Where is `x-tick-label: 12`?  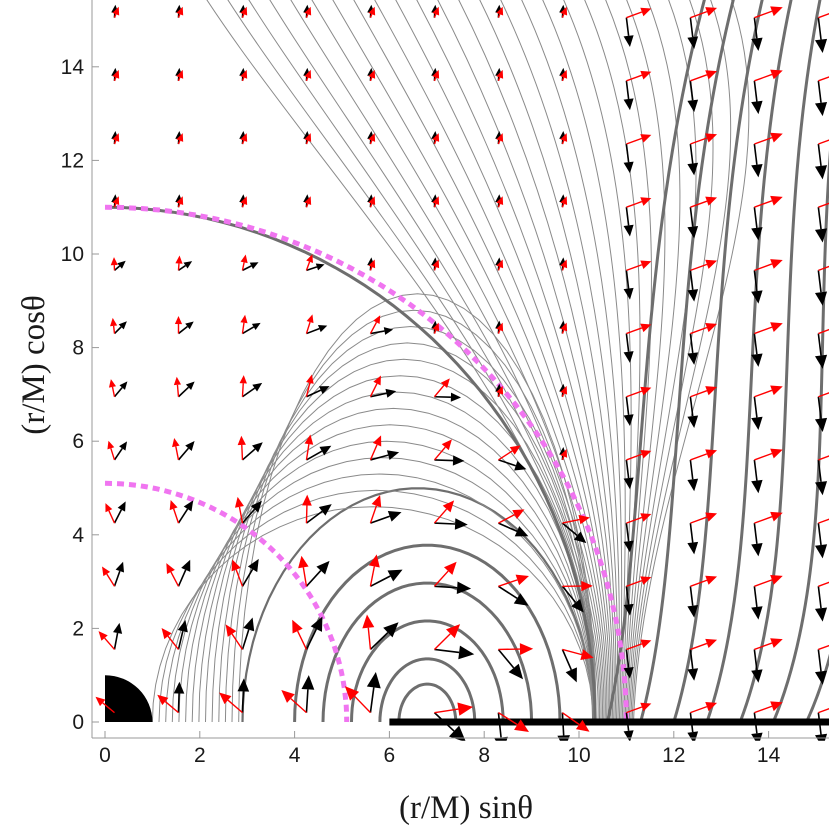
x-tick-label: 12 is located at coordinates (673, 755).